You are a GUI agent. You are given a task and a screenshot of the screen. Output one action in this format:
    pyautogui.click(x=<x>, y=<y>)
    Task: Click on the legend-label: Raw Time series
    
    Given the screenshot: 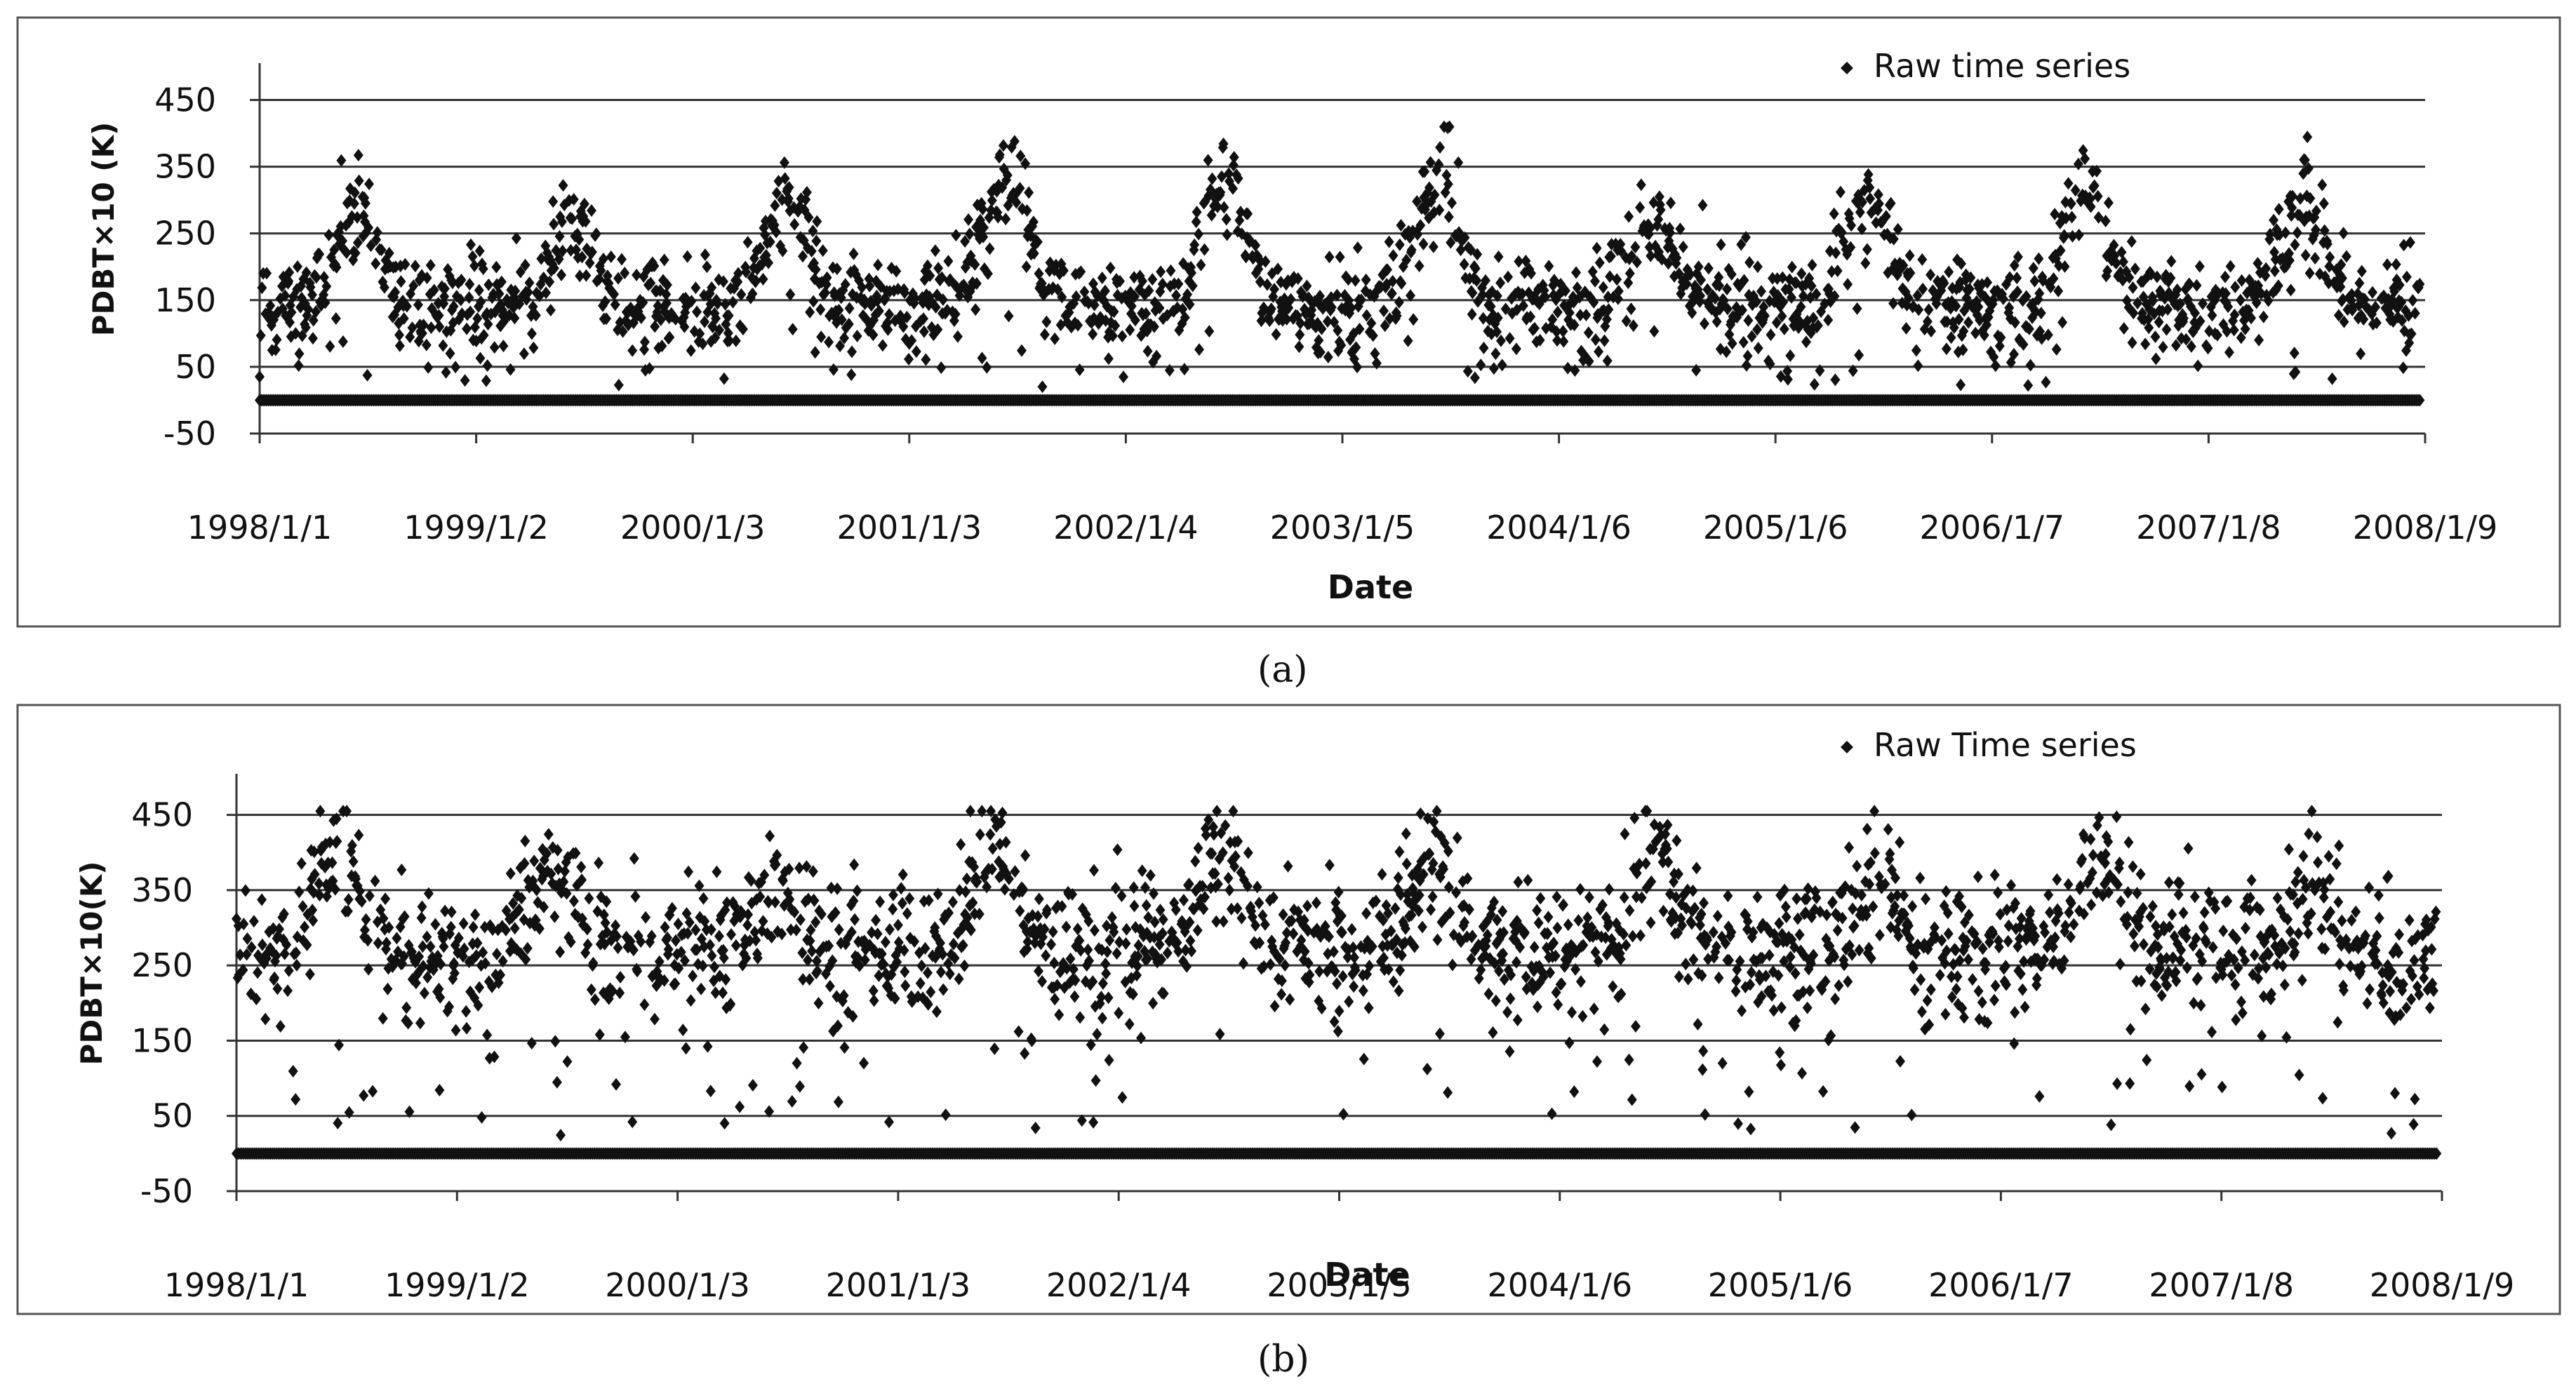 What is the action you would take?
    pyautogui.click(x=2005, y=745)
    